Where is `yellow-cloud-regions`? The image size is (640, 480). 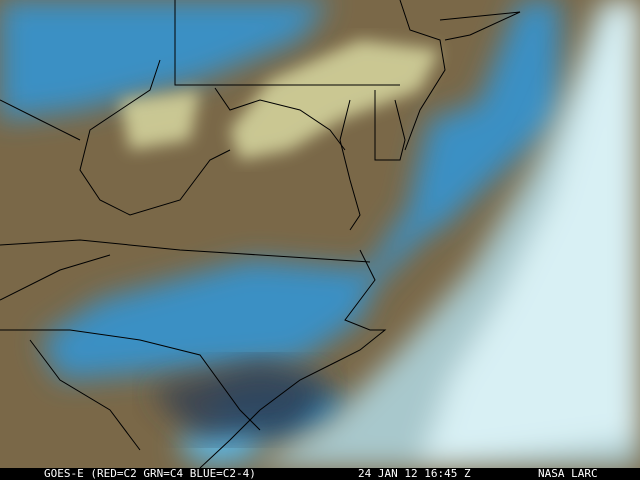 yellow-cloud-regions is located at coordinates (280, 100).